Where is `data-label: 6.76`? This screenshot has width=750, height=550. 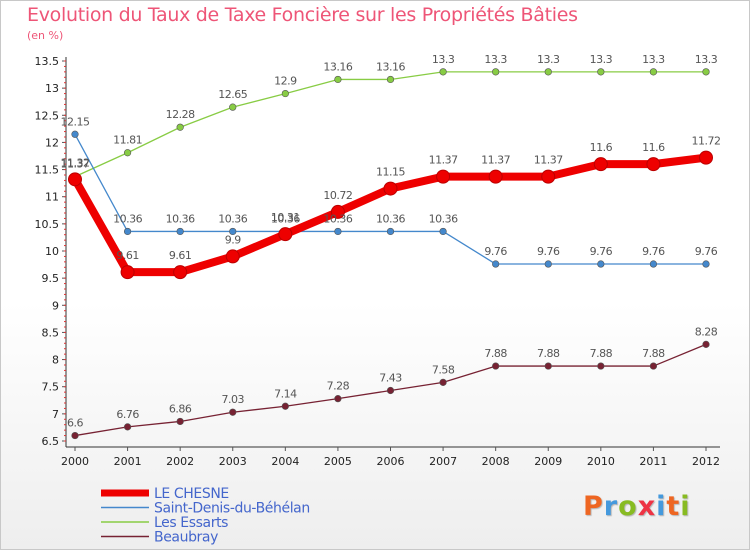
data-label: 6.76 is located at coordinates (127, 414).